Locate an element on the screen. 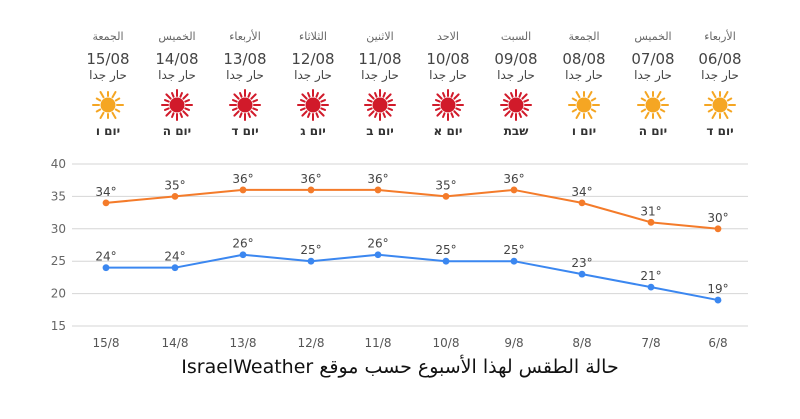 The width and height of the screenshot is (800, 419). x-tick-label: 14/8 is located at coordinates (175, 343).